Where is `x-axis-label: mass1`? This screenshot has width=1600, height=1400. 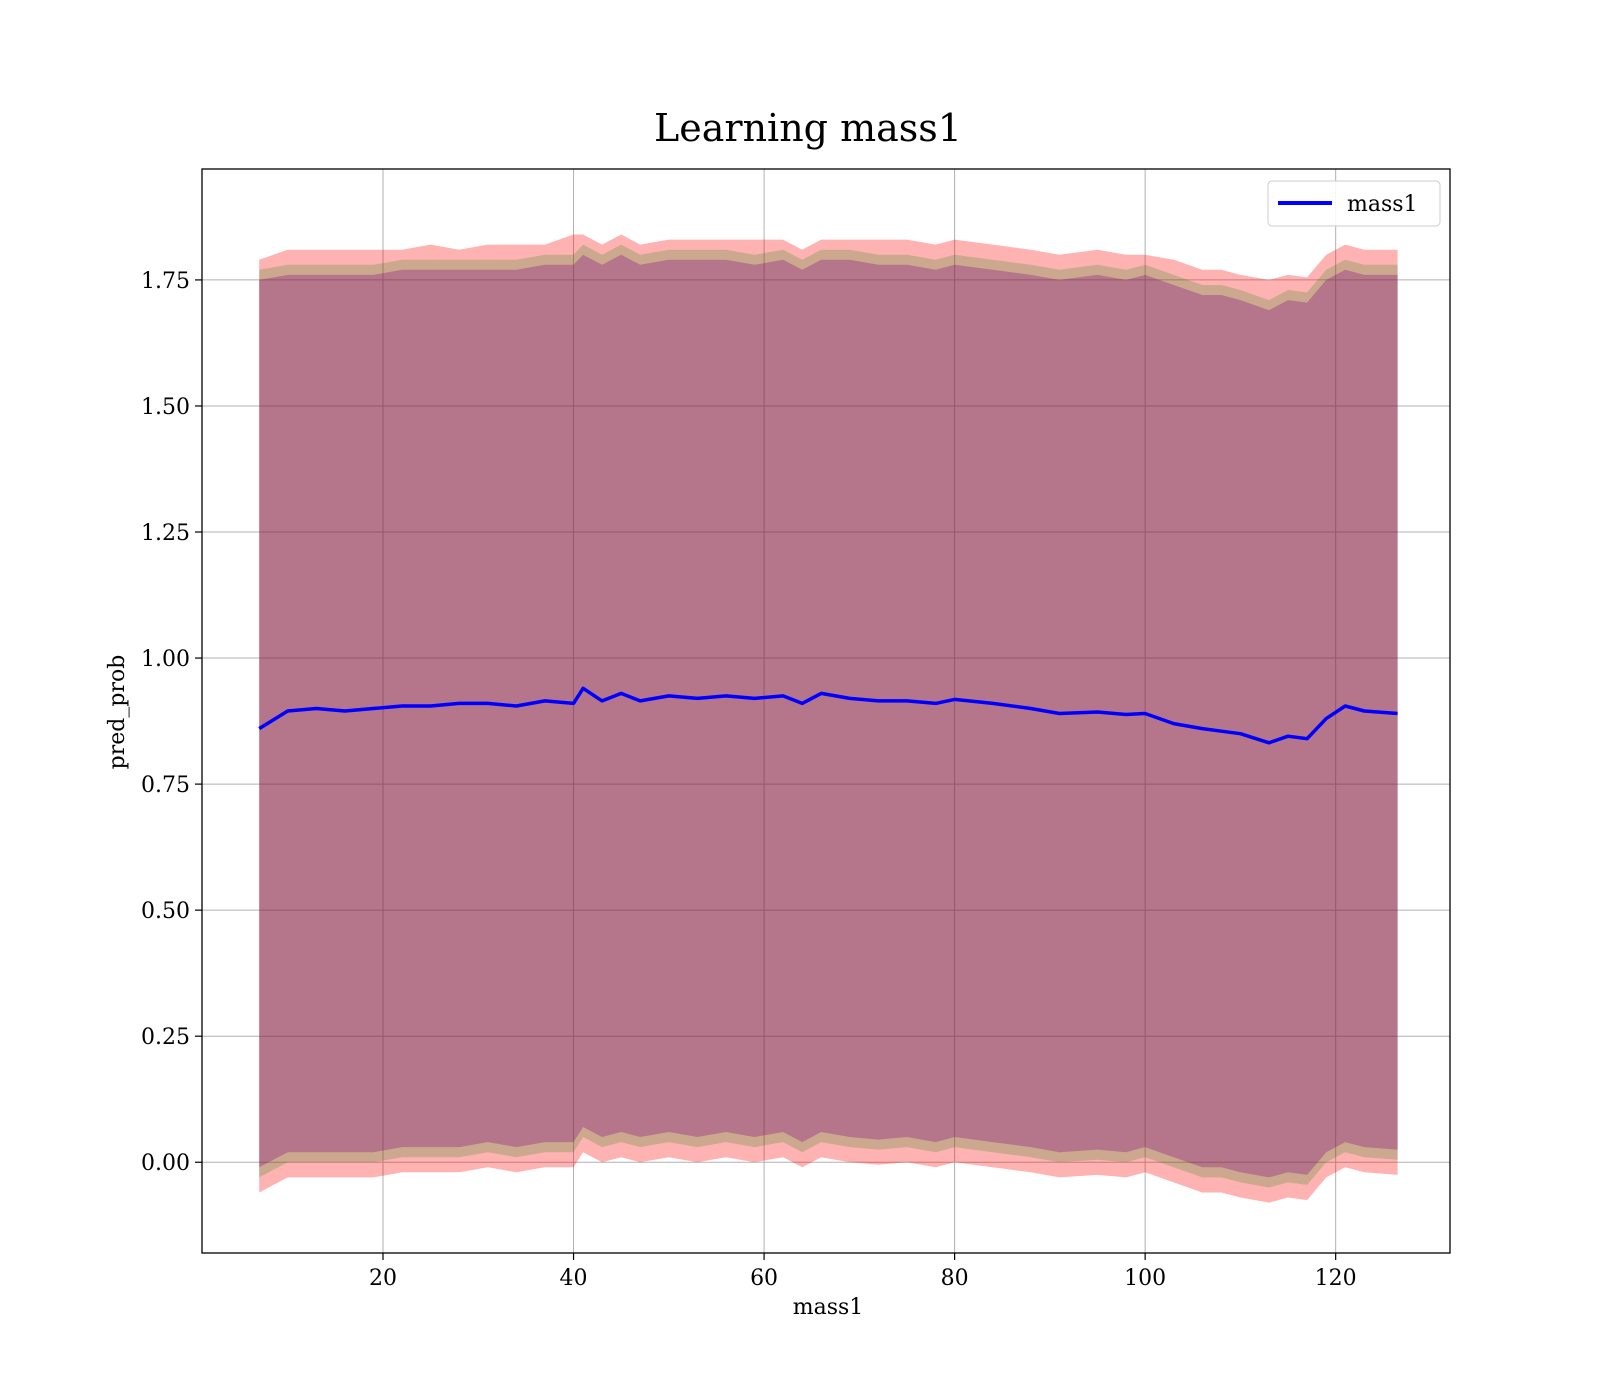
x-axis-label: mass1 is located at coordinates (828, 1307).